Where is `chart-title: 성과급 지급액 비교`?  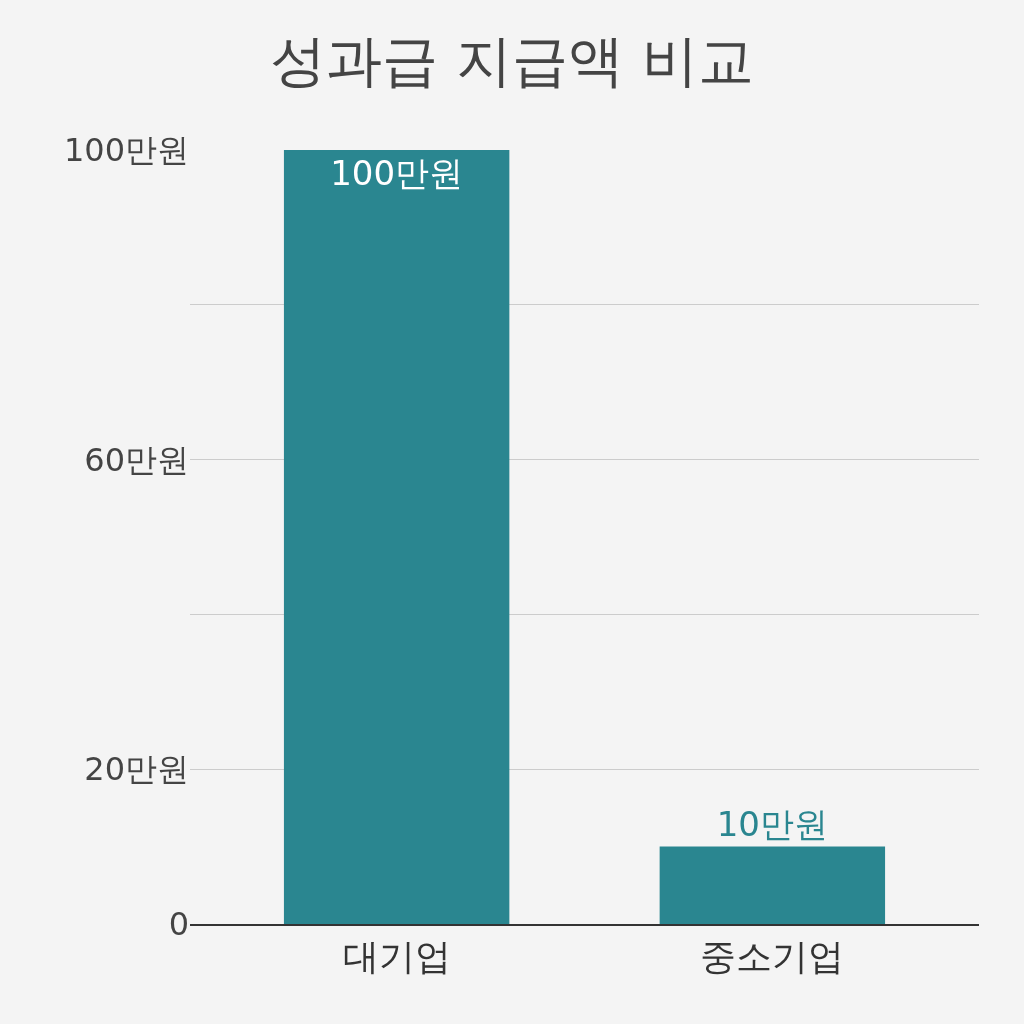 chart-title: 성과급 지급액 비교 is located at coordinates (512, 61).